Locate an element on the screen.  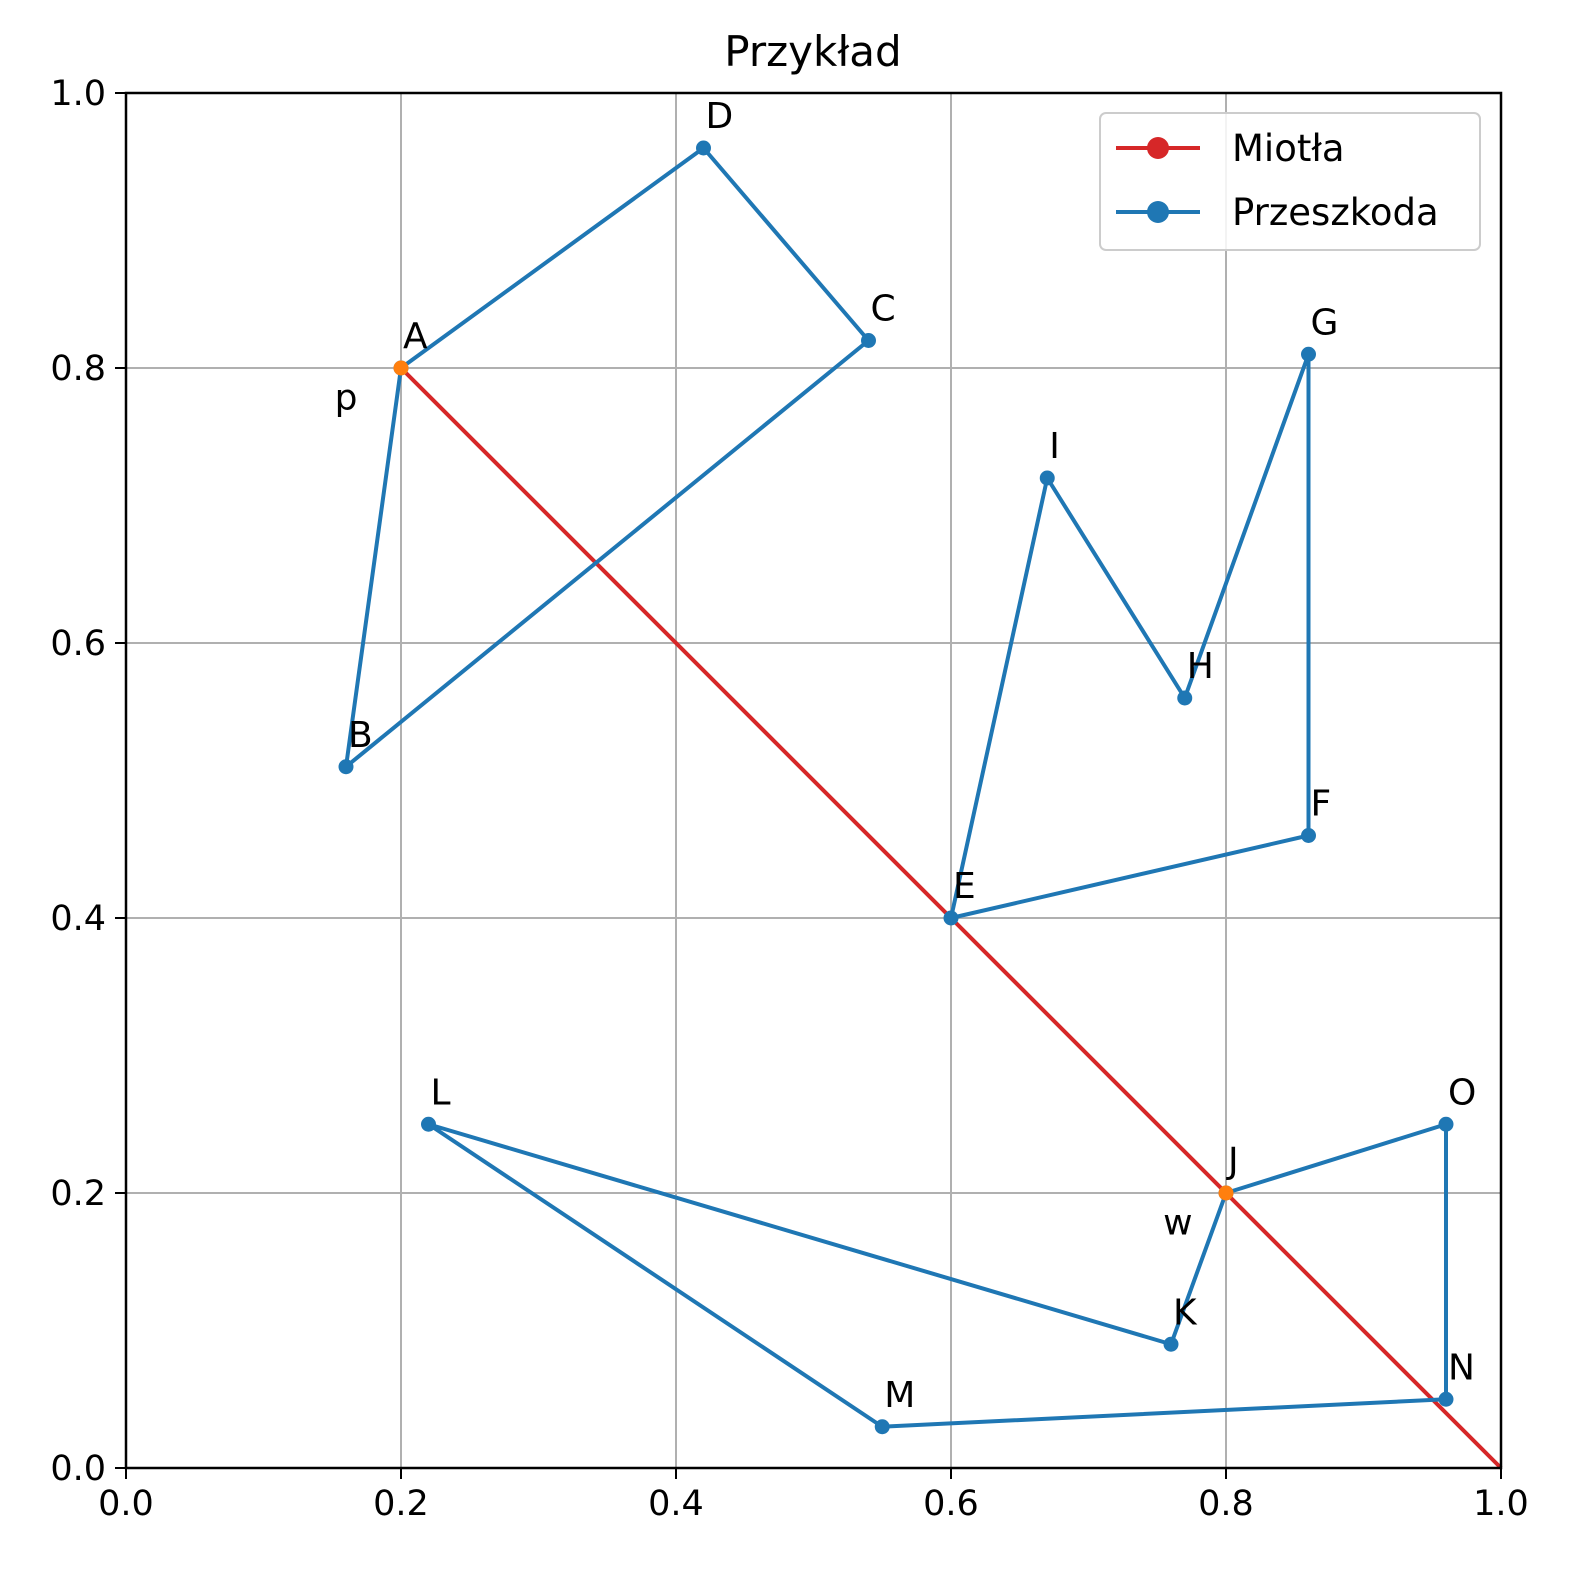
x-tick-label: 0.2 is located at coordinates (401, 1504).